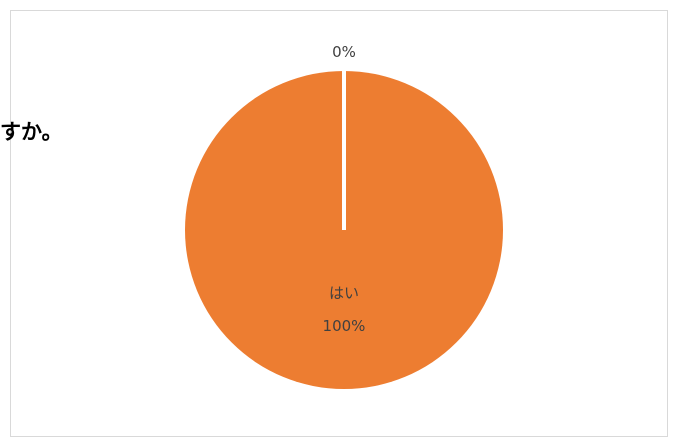 The image size is (680, 439). I want to click on data-label-zero-slice: 0%, so click(344, 52).